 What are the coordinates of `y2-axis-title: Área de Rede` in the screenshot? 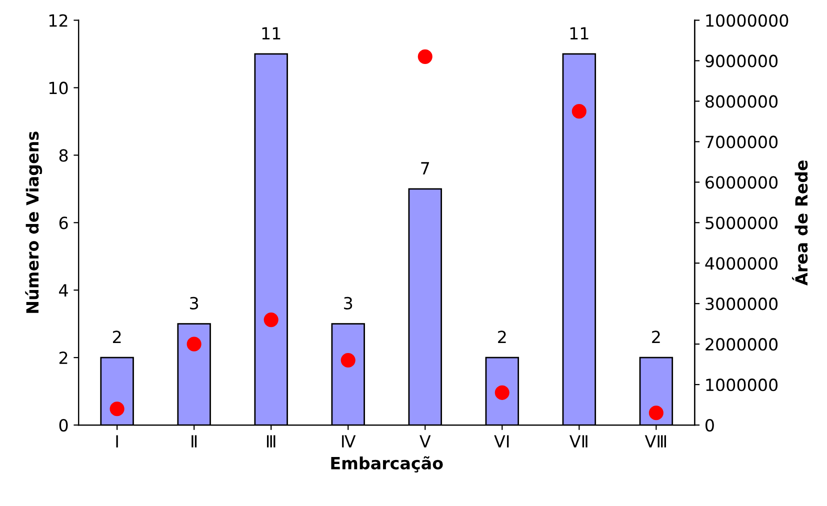 It's located at (800, 223).